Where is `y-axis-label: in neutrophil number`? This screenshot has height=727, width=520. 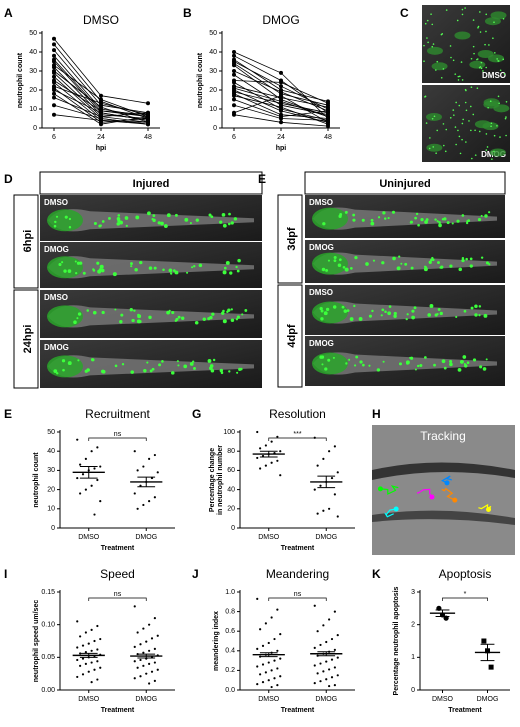
y-axis-label: in neutrophil number is located at coordinates (220, 480).